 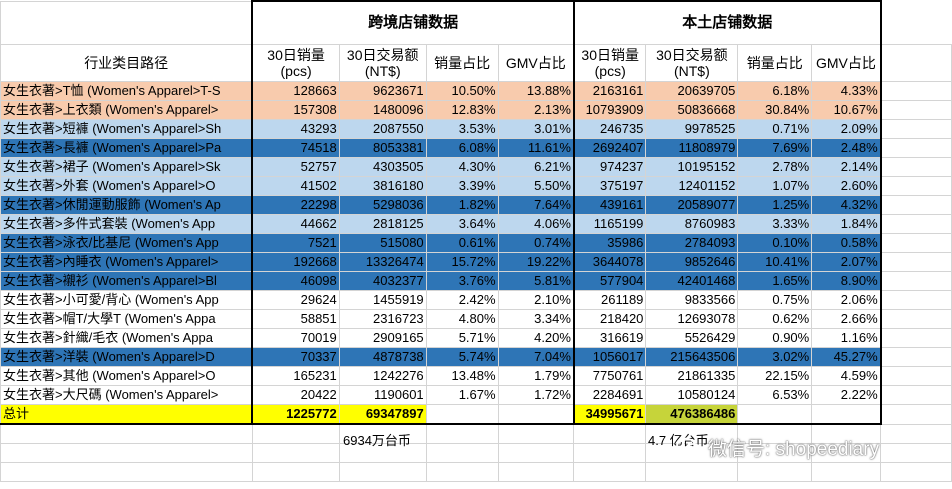 What do you see at coordinates (126, 338) in the screenshot?
I see `category-cell: 女生衣著>針織/毛衣 (Women's Appa` at bounding box center [126, 338].